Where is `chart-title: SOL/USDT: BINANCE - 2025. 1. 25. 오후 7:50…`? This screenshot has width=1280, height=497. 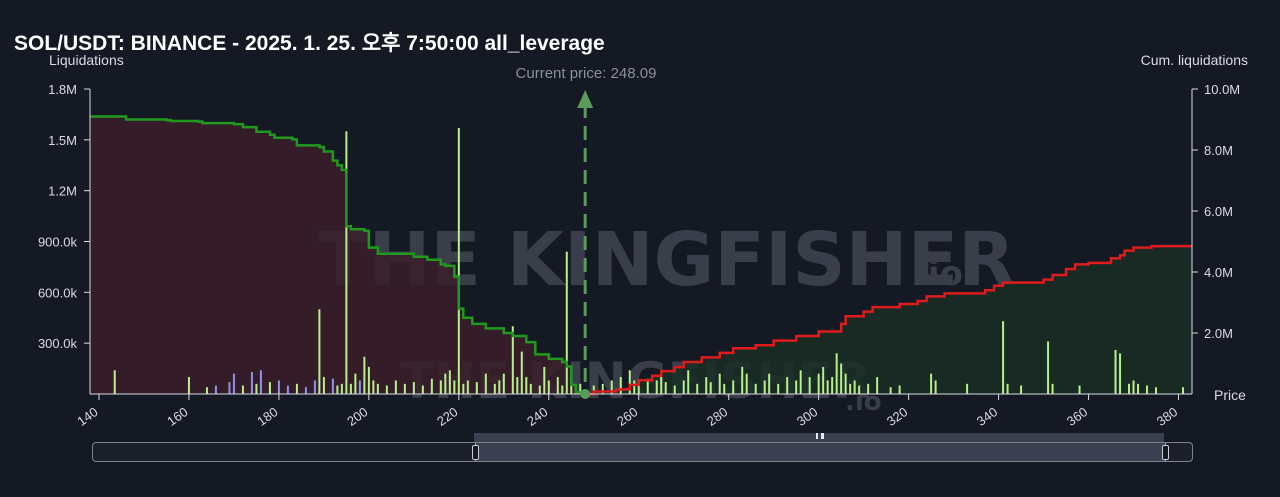 chart-title: SOL/USDT: BINANCE - 2025. 1. 25. 오후 7:50… is located at coordinates (309, 43).